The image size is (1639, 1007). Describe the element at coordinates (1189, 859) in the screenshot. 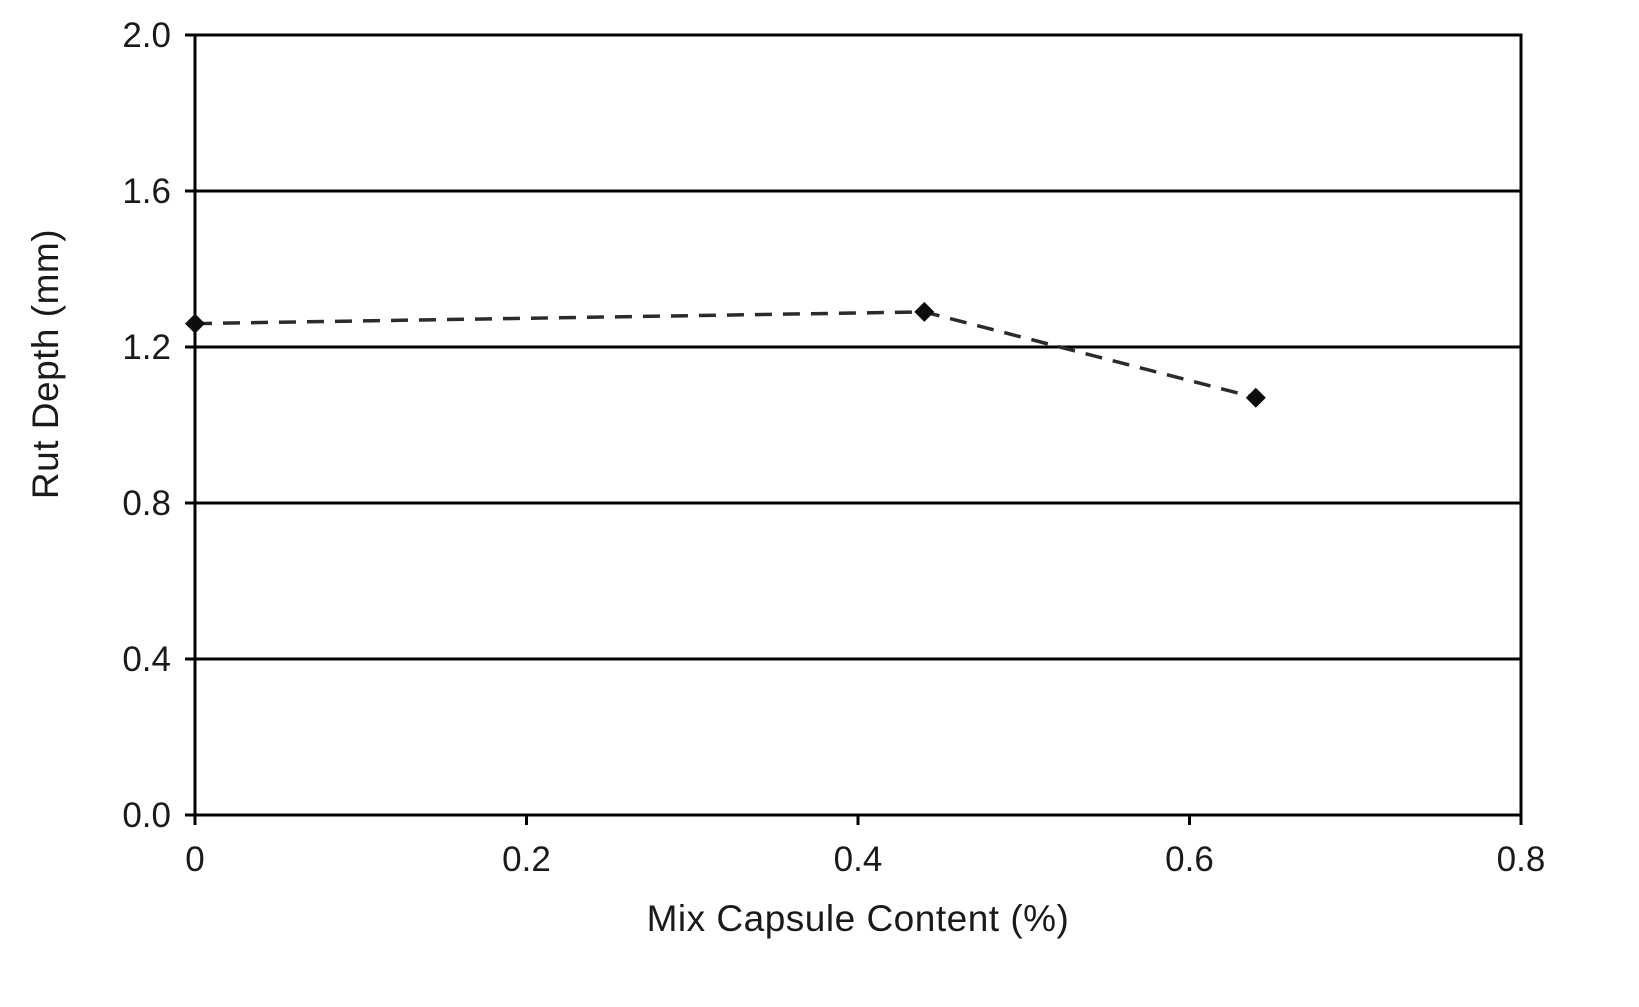

I see `x-tick-label: 0.6` at that location.